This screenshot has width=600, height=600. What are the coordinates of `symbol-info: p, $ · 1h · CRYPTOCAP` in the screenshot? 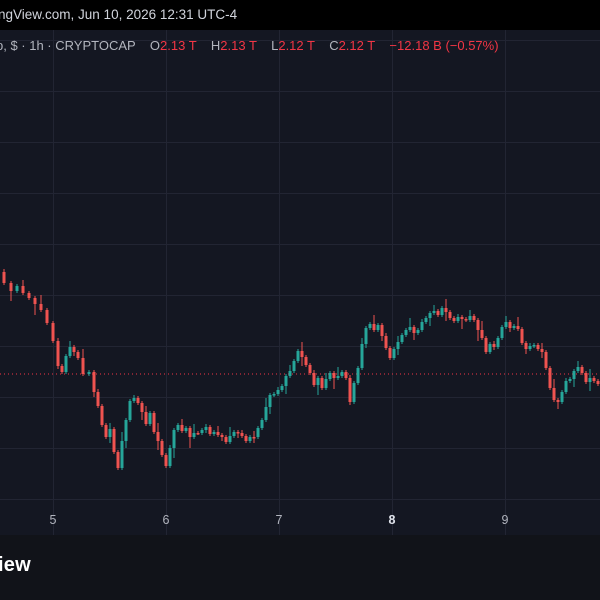 It's located at (68, 45).